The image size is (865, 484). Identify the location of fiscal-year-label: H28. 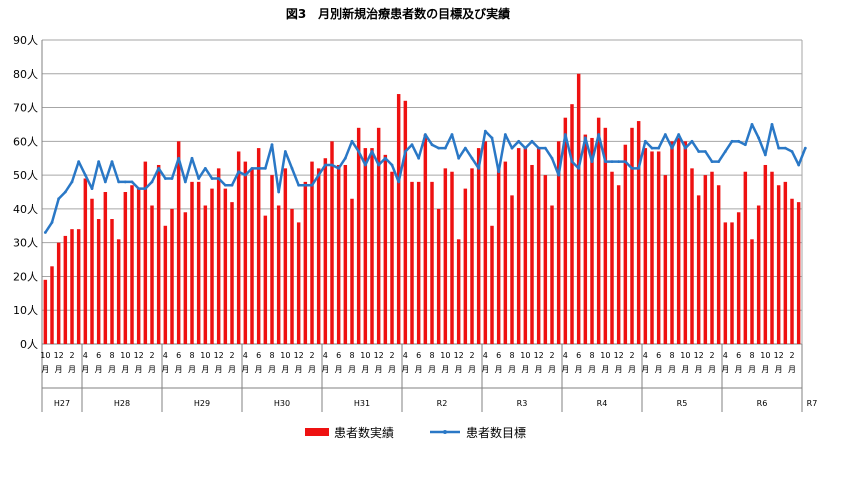
(122, 403).